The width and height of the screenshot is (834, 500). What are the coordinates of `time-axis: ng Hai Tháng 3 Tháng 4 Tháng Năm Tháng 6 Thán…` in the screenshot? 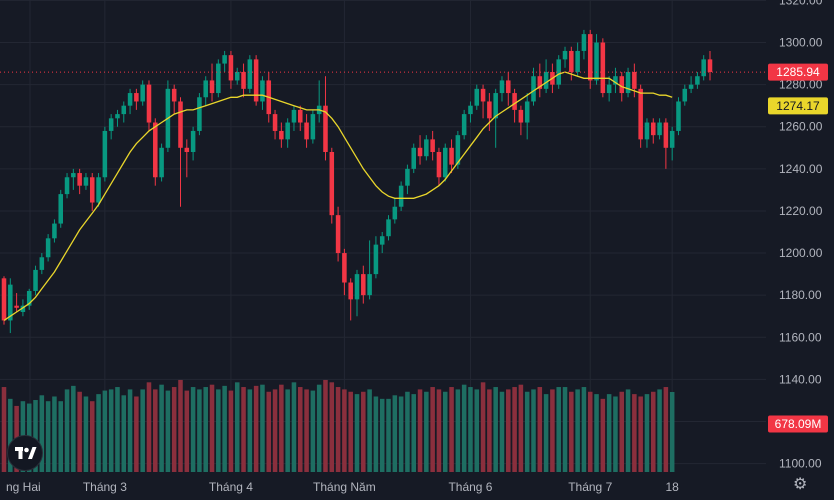 It's located at (342, 487).